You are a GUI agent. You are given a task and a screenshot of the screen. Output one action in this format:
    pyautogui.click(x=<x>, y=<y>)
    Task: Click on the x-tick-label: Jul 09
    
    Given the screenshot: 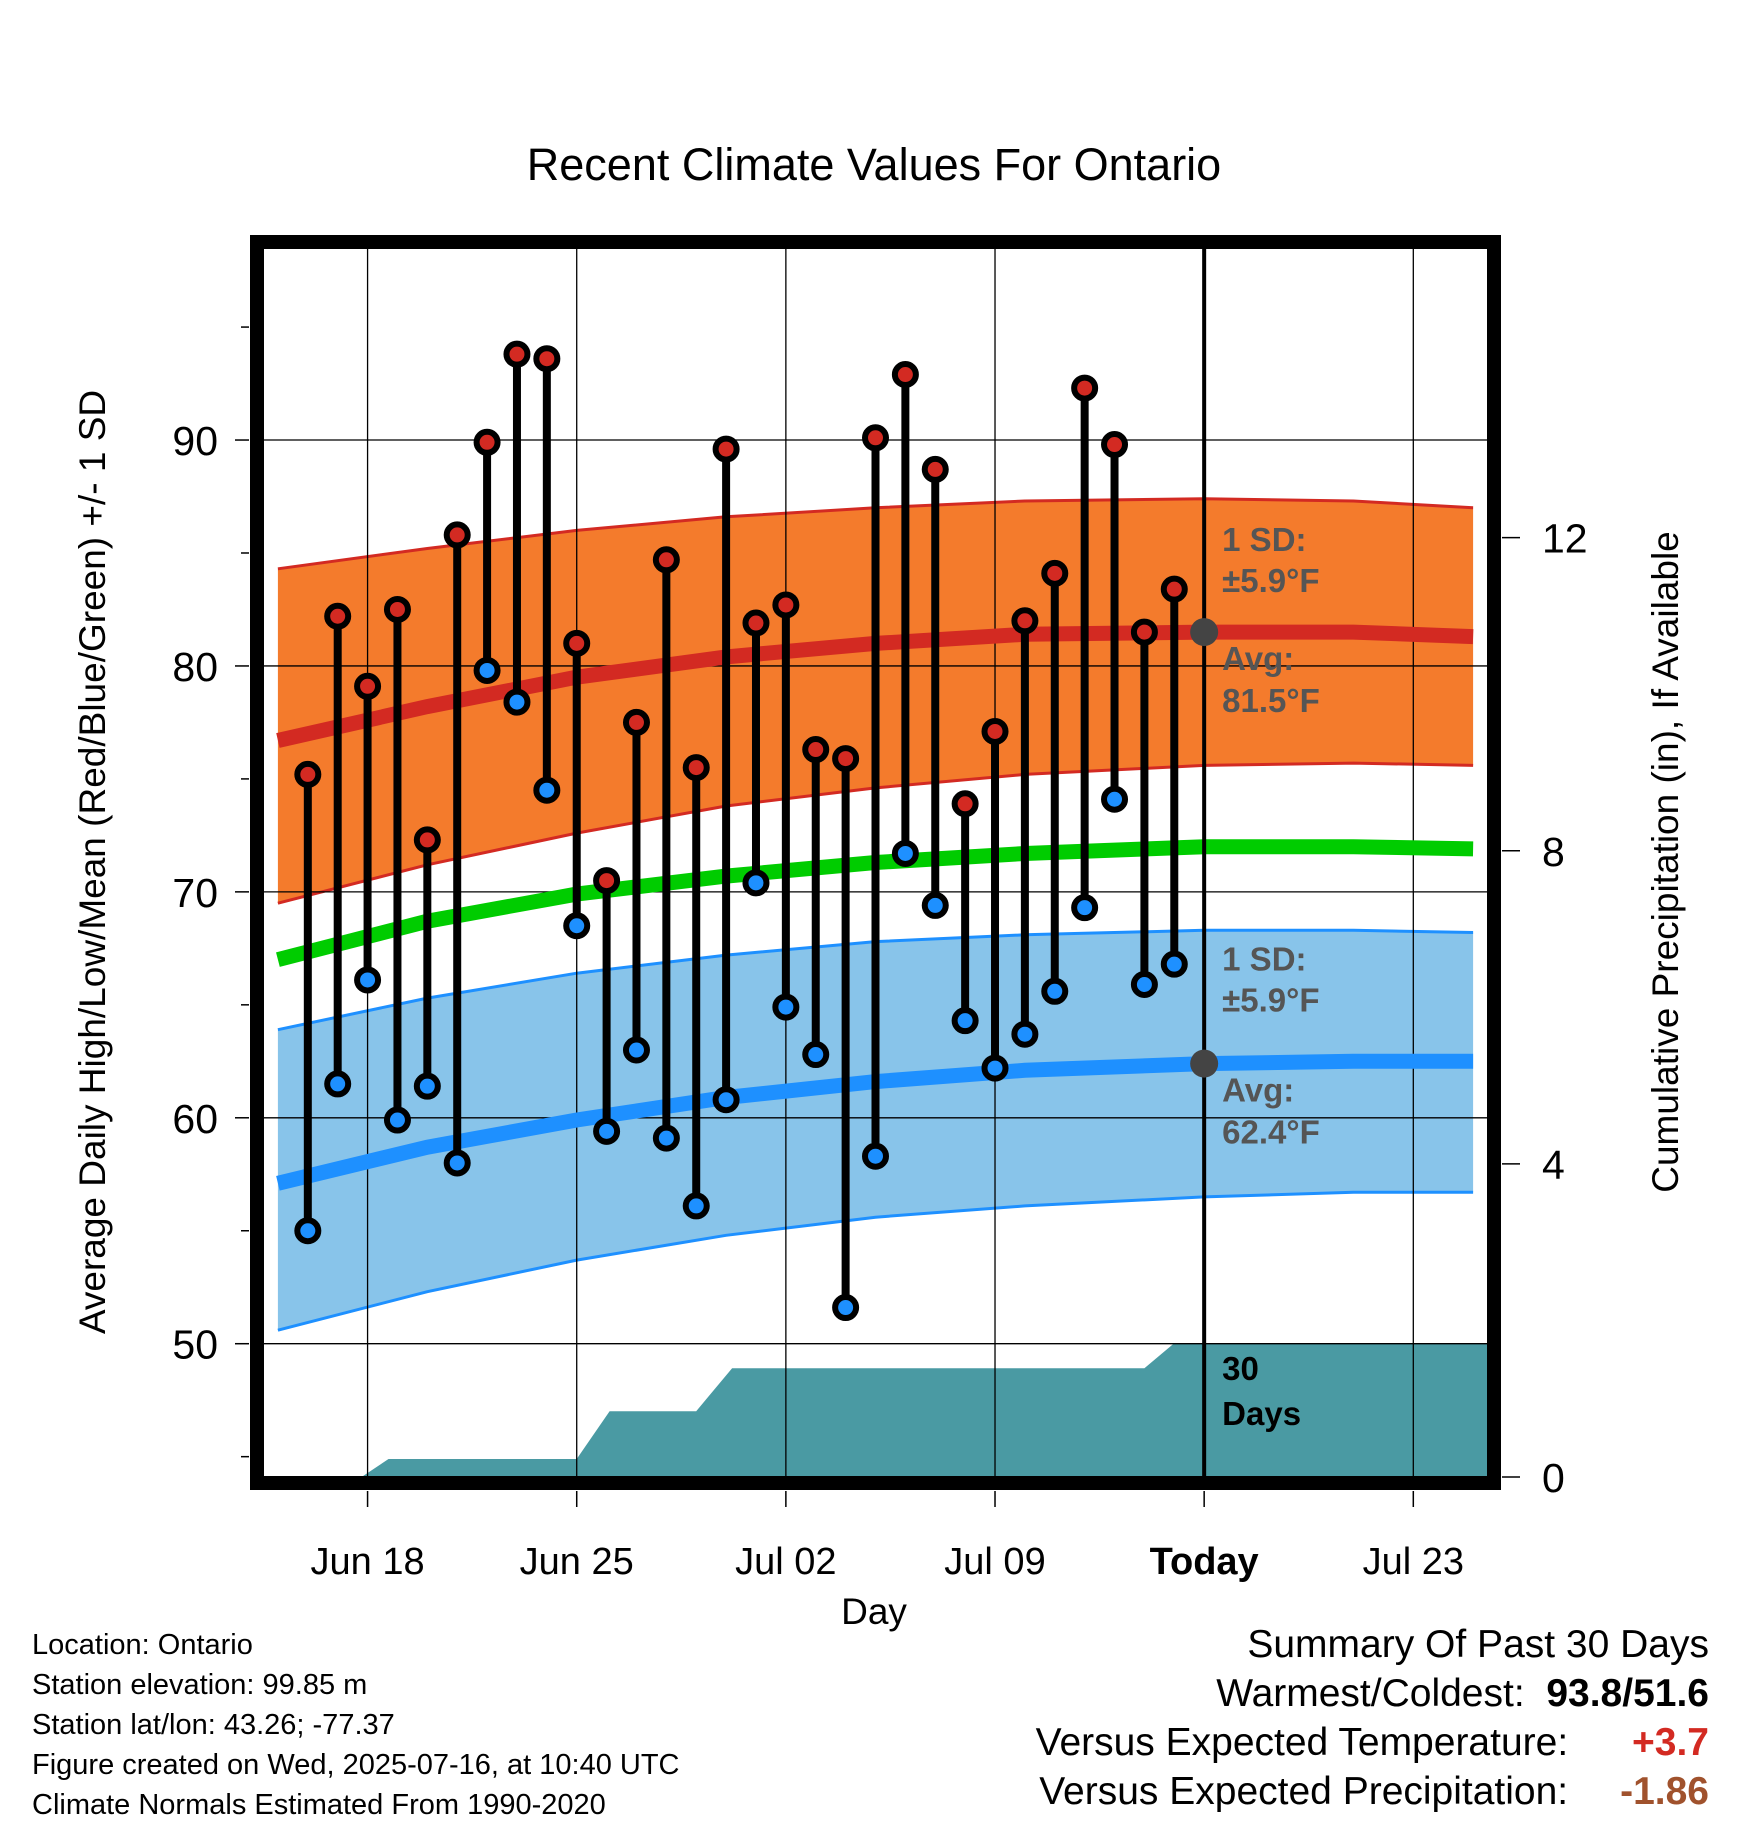 What is the action you would take?
    pyautogui.click(x=994, y=1562)
    